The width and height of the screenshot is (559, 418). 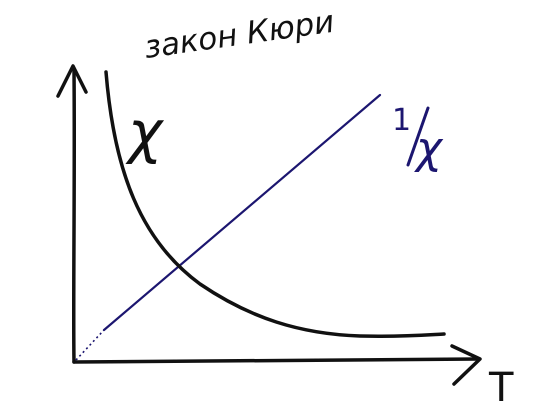 I want to click on x-axis, so click(x=277, y=365).